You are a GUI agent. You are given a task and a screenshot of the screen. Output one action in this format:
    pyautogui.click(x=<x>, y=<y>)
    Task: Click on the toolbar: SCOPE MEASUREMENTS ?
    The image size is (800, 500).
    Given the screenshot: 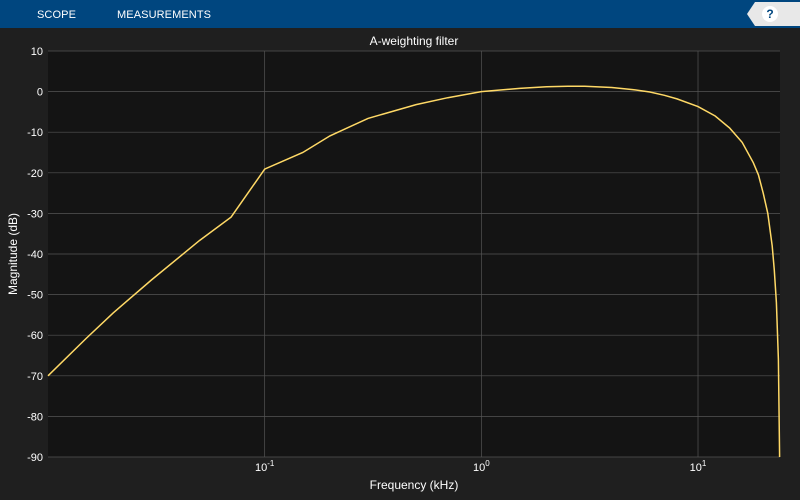 What is the action you would take?
    pyautogui.click(x=400, y=14)
    